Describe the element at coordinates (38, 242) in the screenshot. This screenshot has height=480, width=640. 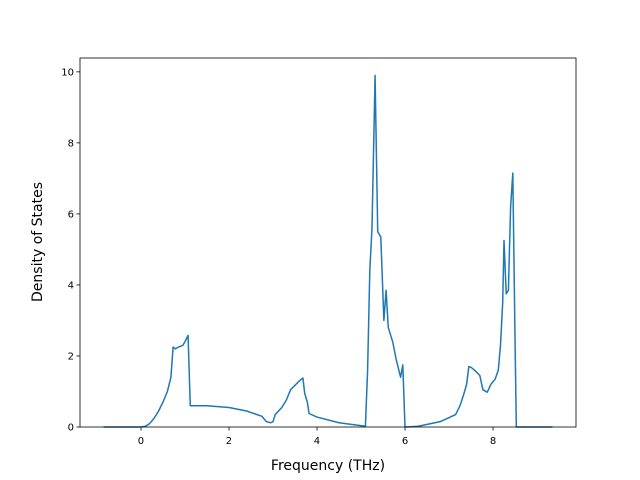
I see `y-axis-label: Density of States` at that location.